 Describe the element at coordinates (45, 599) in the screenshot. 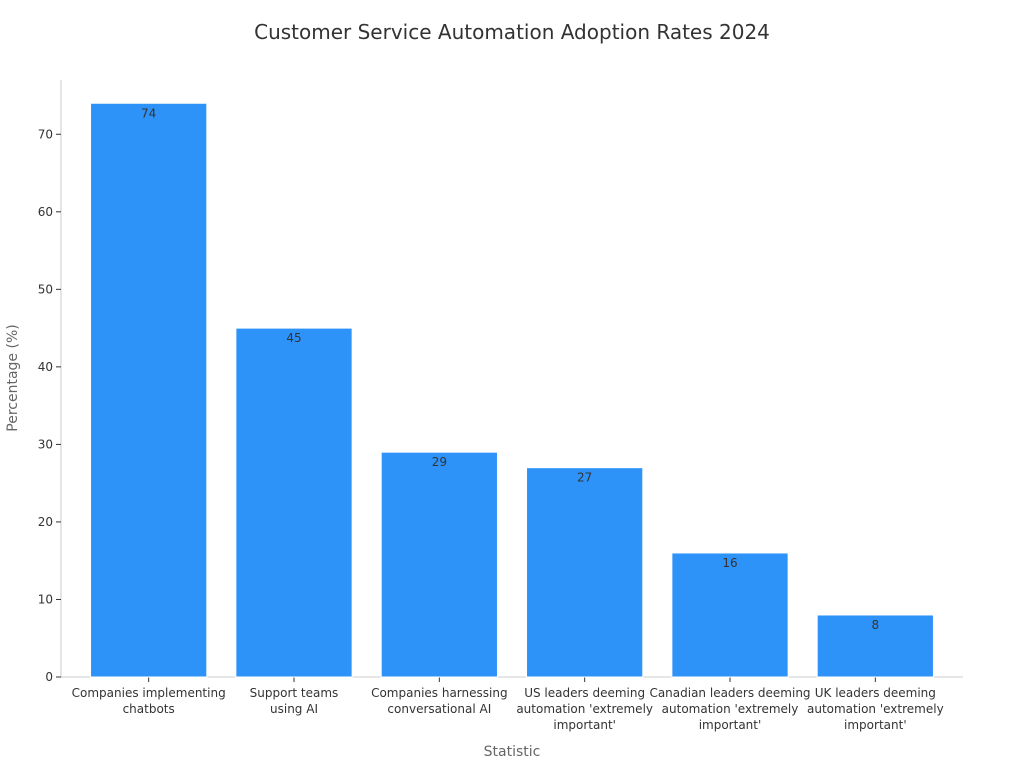

I see `y-tick-label: 10` at that location.